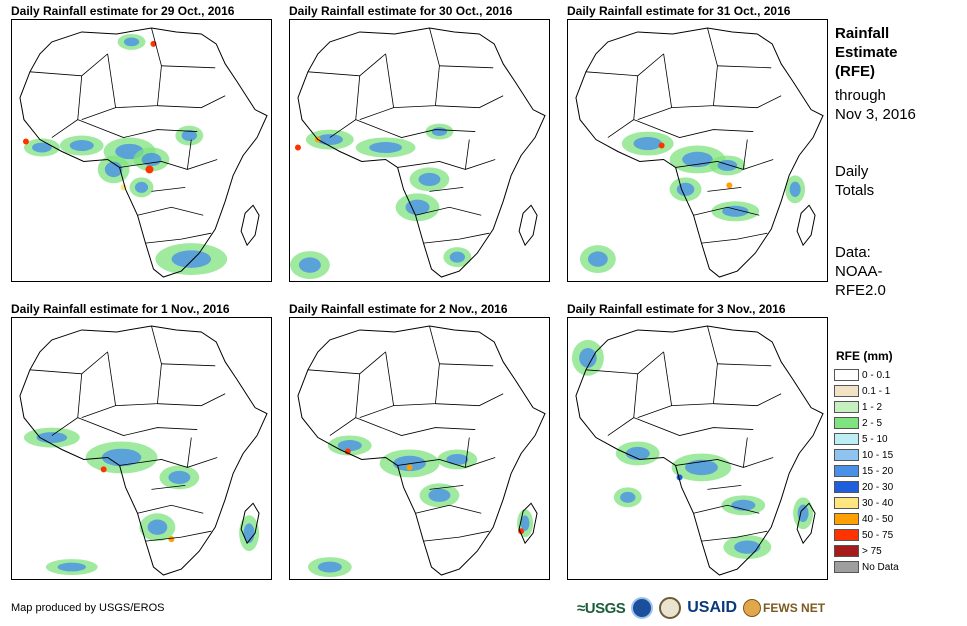  I want to click on legend-item: 15 - 20, so click(866, 471).